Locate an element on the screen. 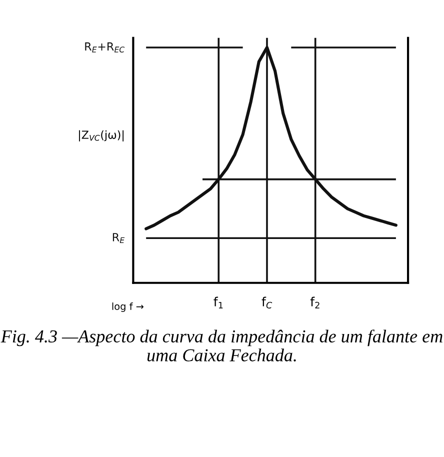 The width and height of the screenshot is (444, 457). x-axis-title: log f → is located at coordinates (128, 307).